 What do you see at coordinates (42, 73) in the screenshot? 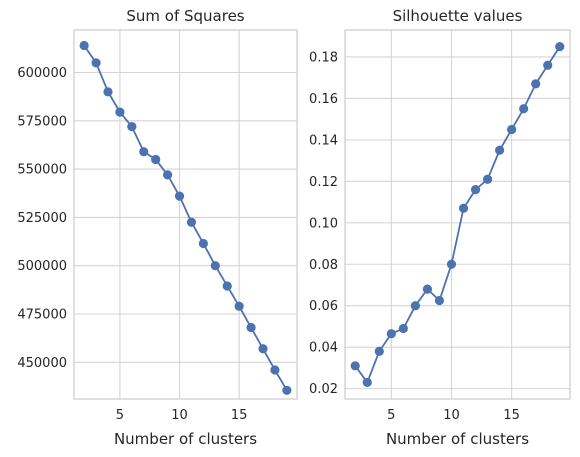
I see `y-tick-label: 600000` at bounding box center [42, 73].